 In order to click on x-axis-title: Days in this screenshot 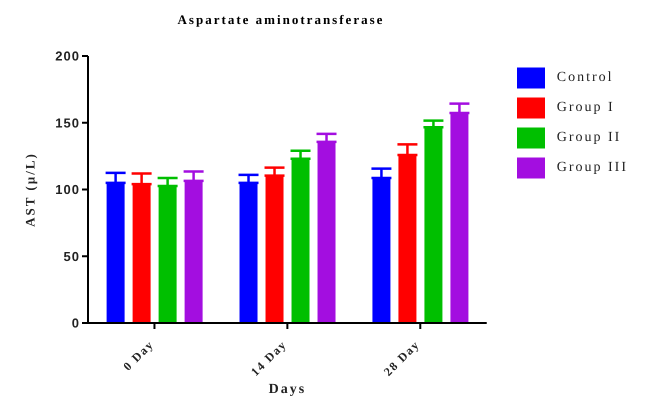, I will do `click(287, 389)`.